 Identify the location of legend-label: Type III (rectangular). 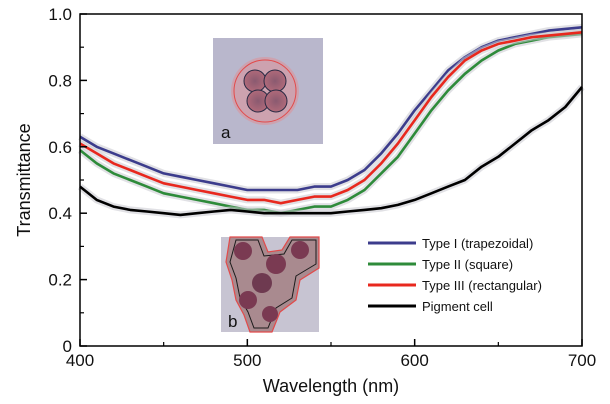
(482, 285).